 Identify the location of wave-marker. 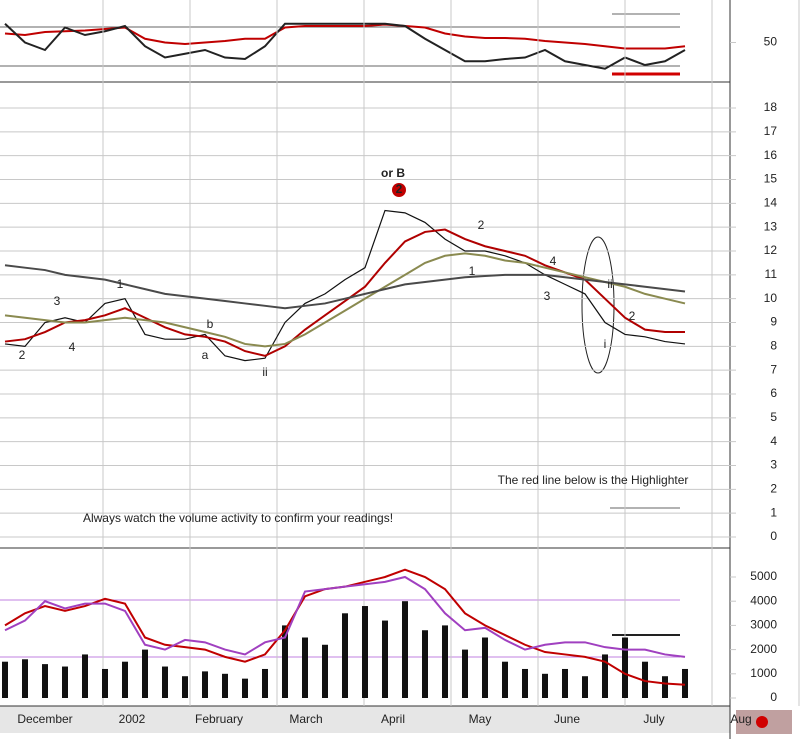
(399, 190).